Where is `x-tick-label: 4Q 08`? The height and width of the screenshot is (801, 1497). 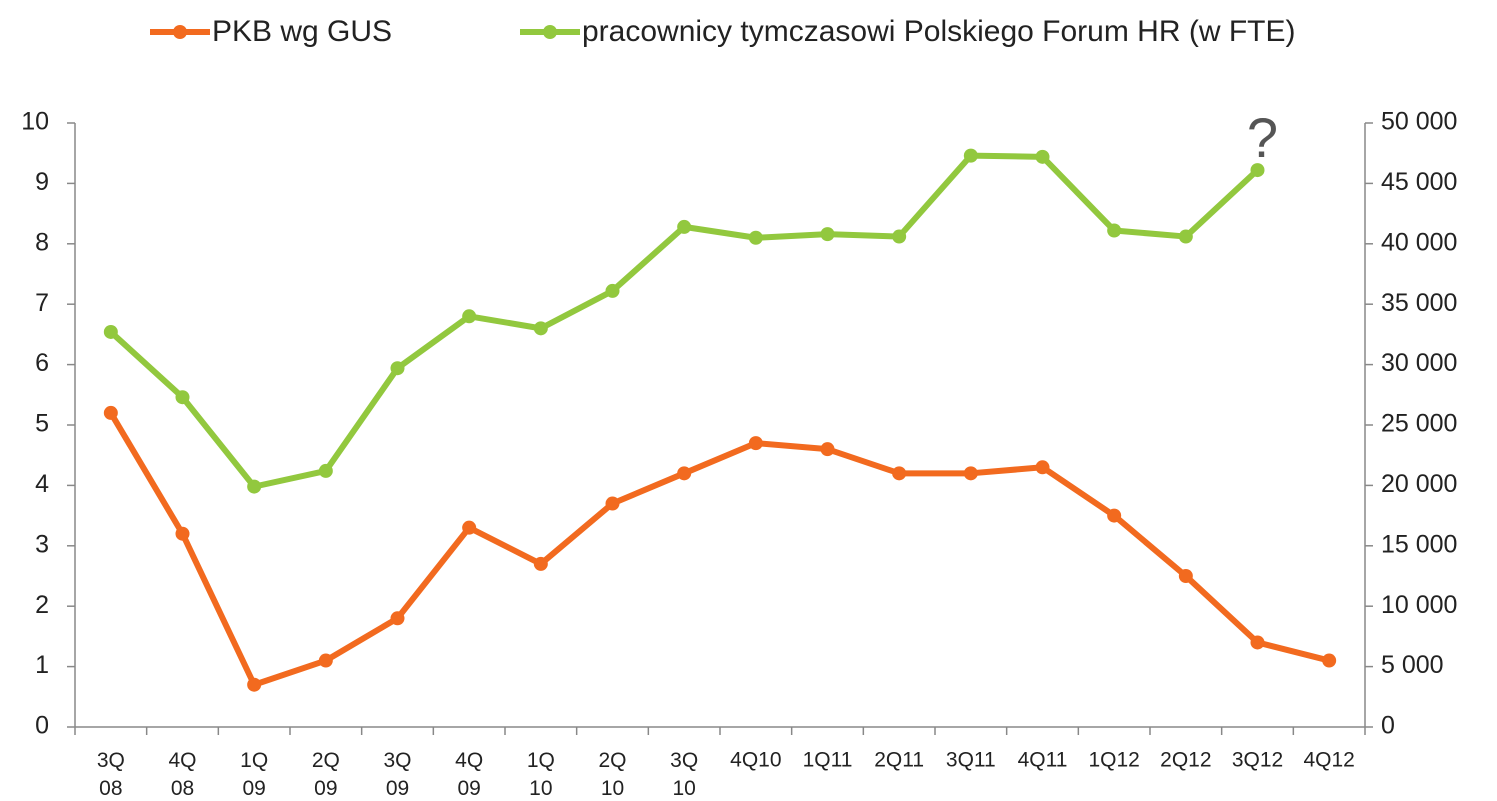
x-tick-label: 4Q 08 is located at coordinates (182, 774).